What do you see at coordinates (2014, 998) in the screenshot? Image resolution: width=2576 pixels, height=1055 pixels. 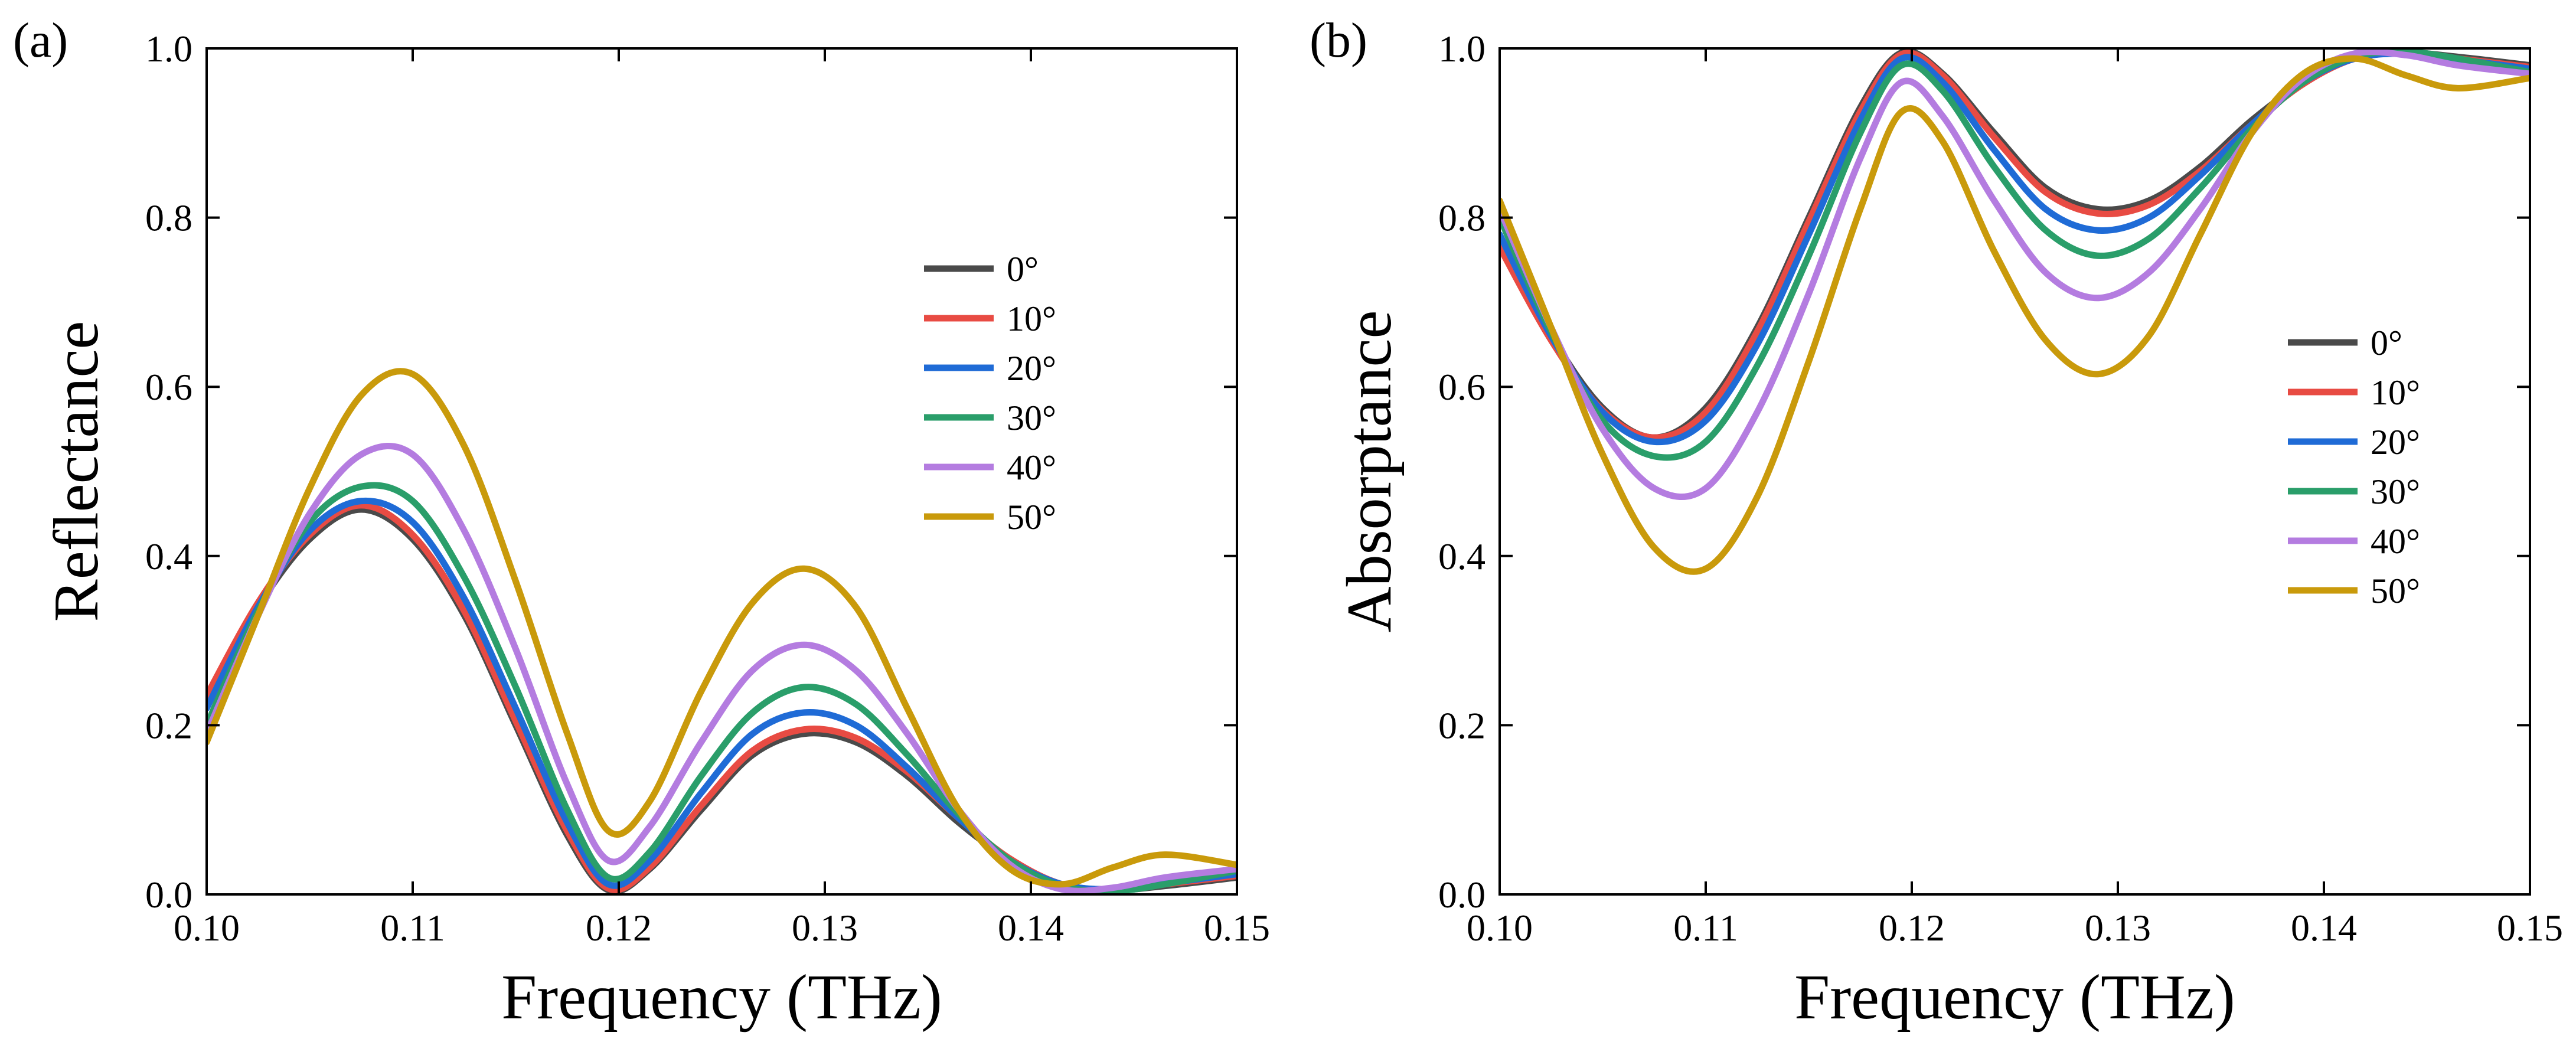 I see `x-axis-label-b: Frequency (THz)` at bounding box center [2014, 998].